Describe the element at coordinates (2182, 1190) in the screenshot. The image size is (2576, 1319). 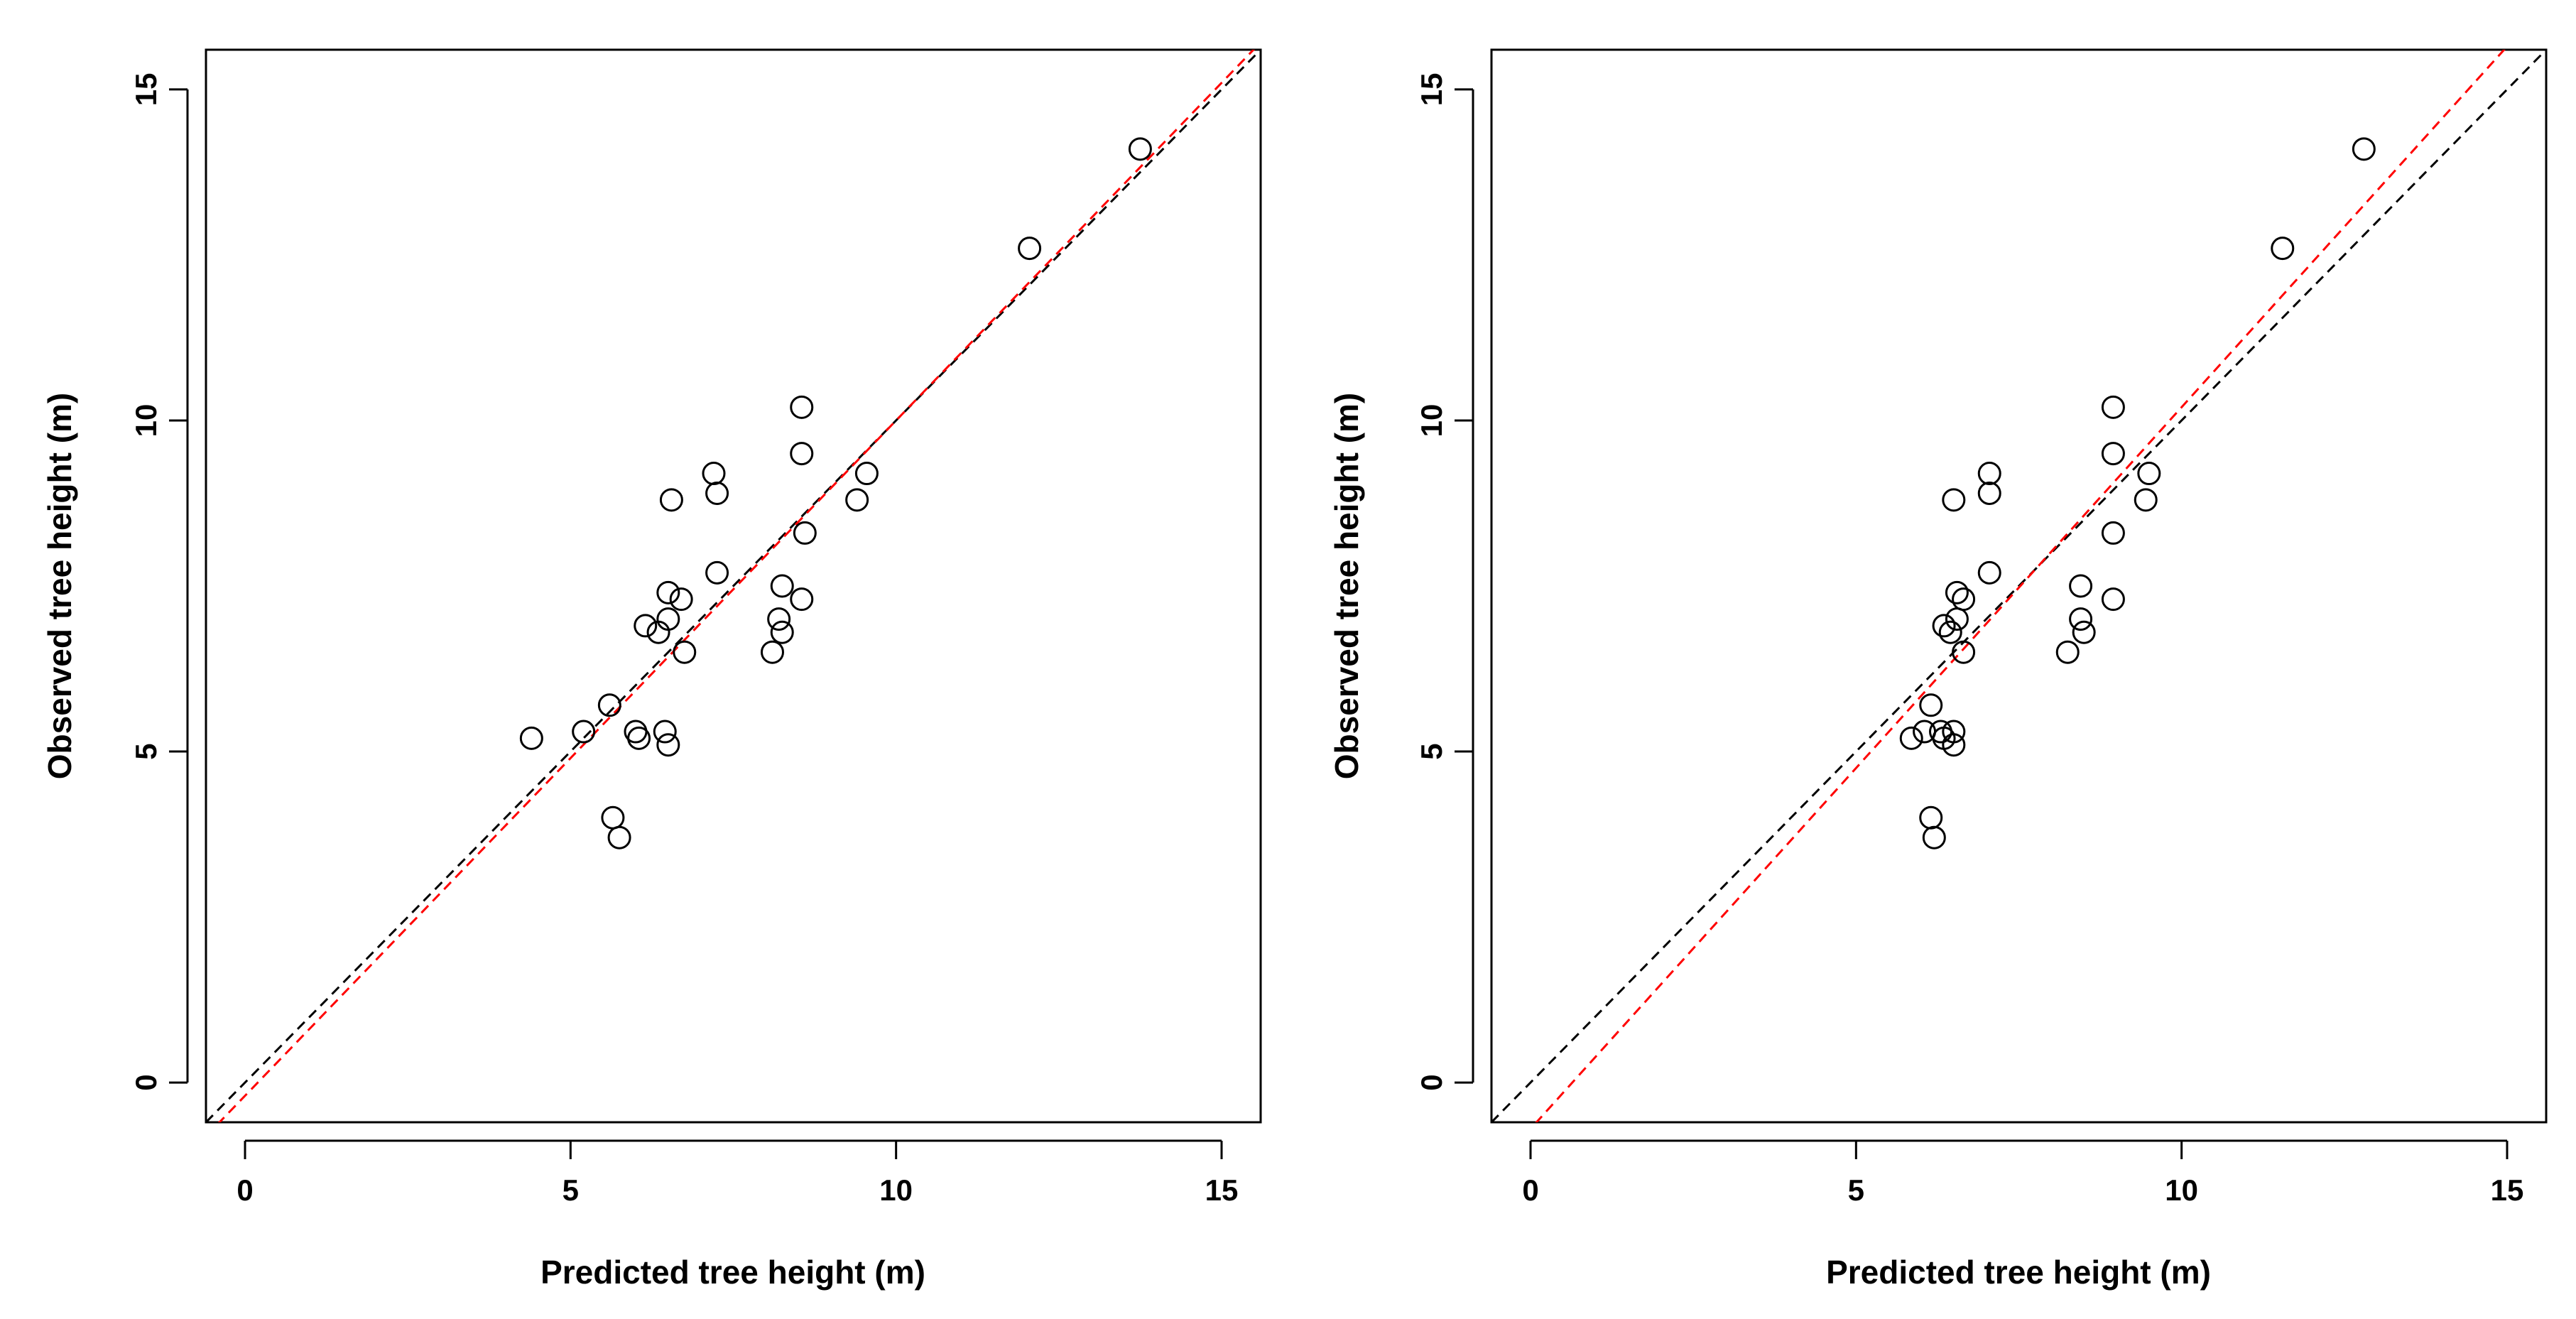
I see `right-x-tick-label: 10` at that location.